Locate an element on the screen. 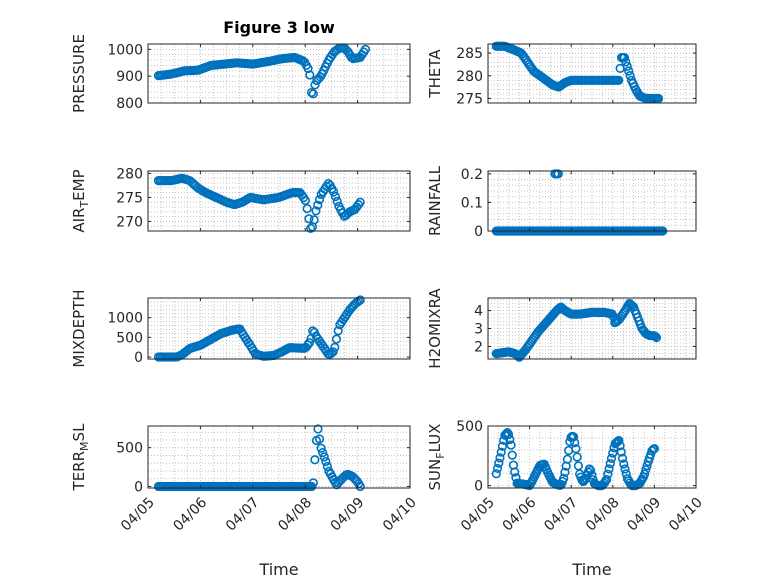  y-axis-label-main: MIXDEPTH is located at coordinates (79, 328).